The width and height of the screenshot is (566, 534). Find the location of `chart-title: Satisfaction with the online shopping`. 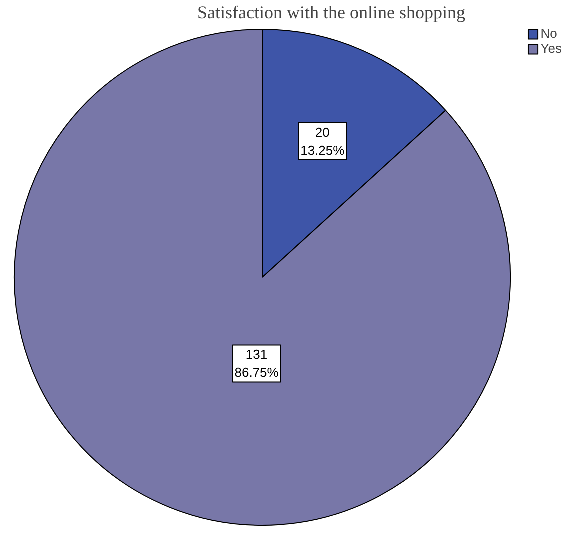

chart-title: Satisfaction with the online shopping is located at coordinates (332, 12).